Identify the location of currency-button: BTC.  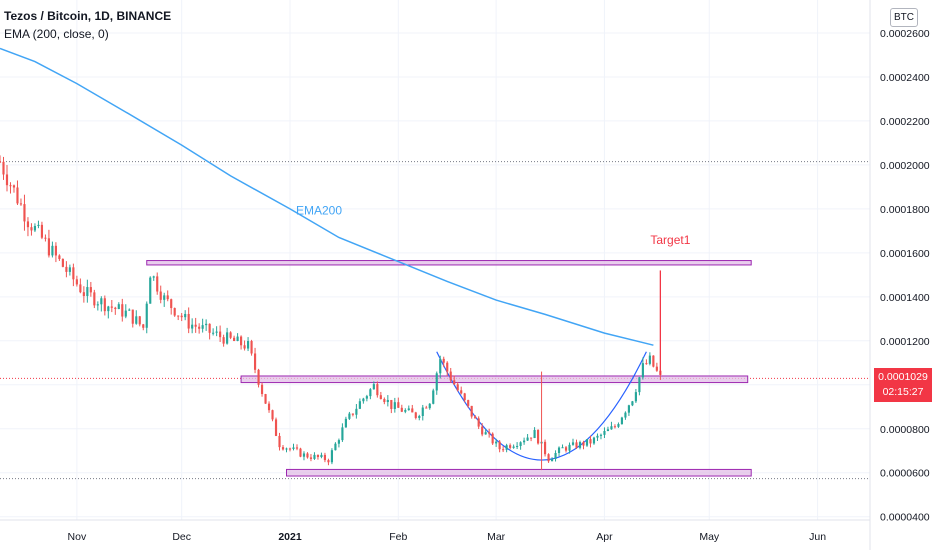
(904, 17).